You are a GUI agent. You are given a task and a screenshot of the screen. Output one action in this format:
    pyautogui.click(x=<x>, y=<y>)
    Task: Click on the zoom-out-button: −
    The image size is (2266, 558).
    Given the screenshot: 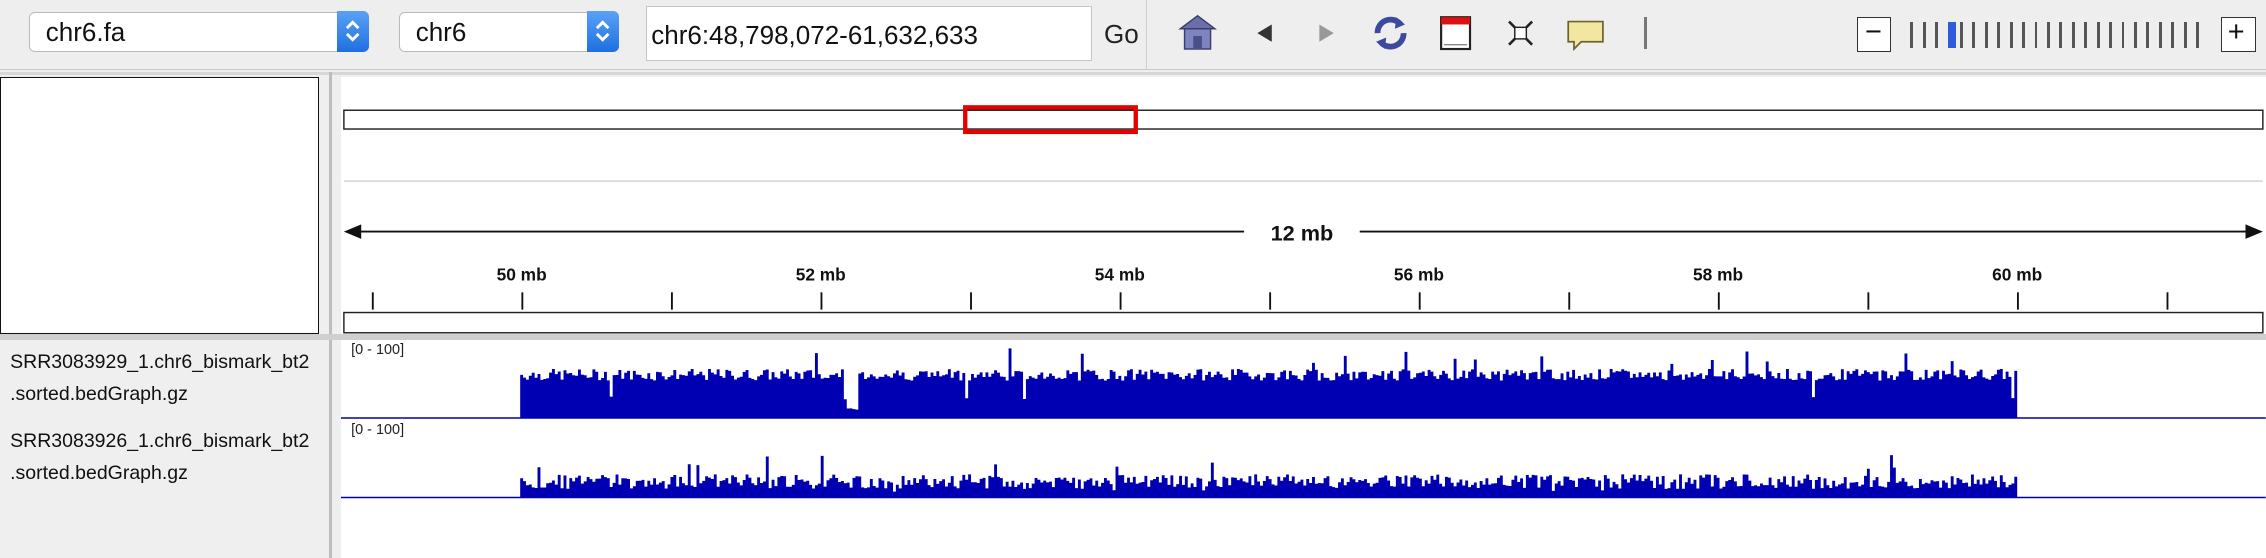 What is the action you would take?
    pyautogui.click(x=1874, y=33)
    